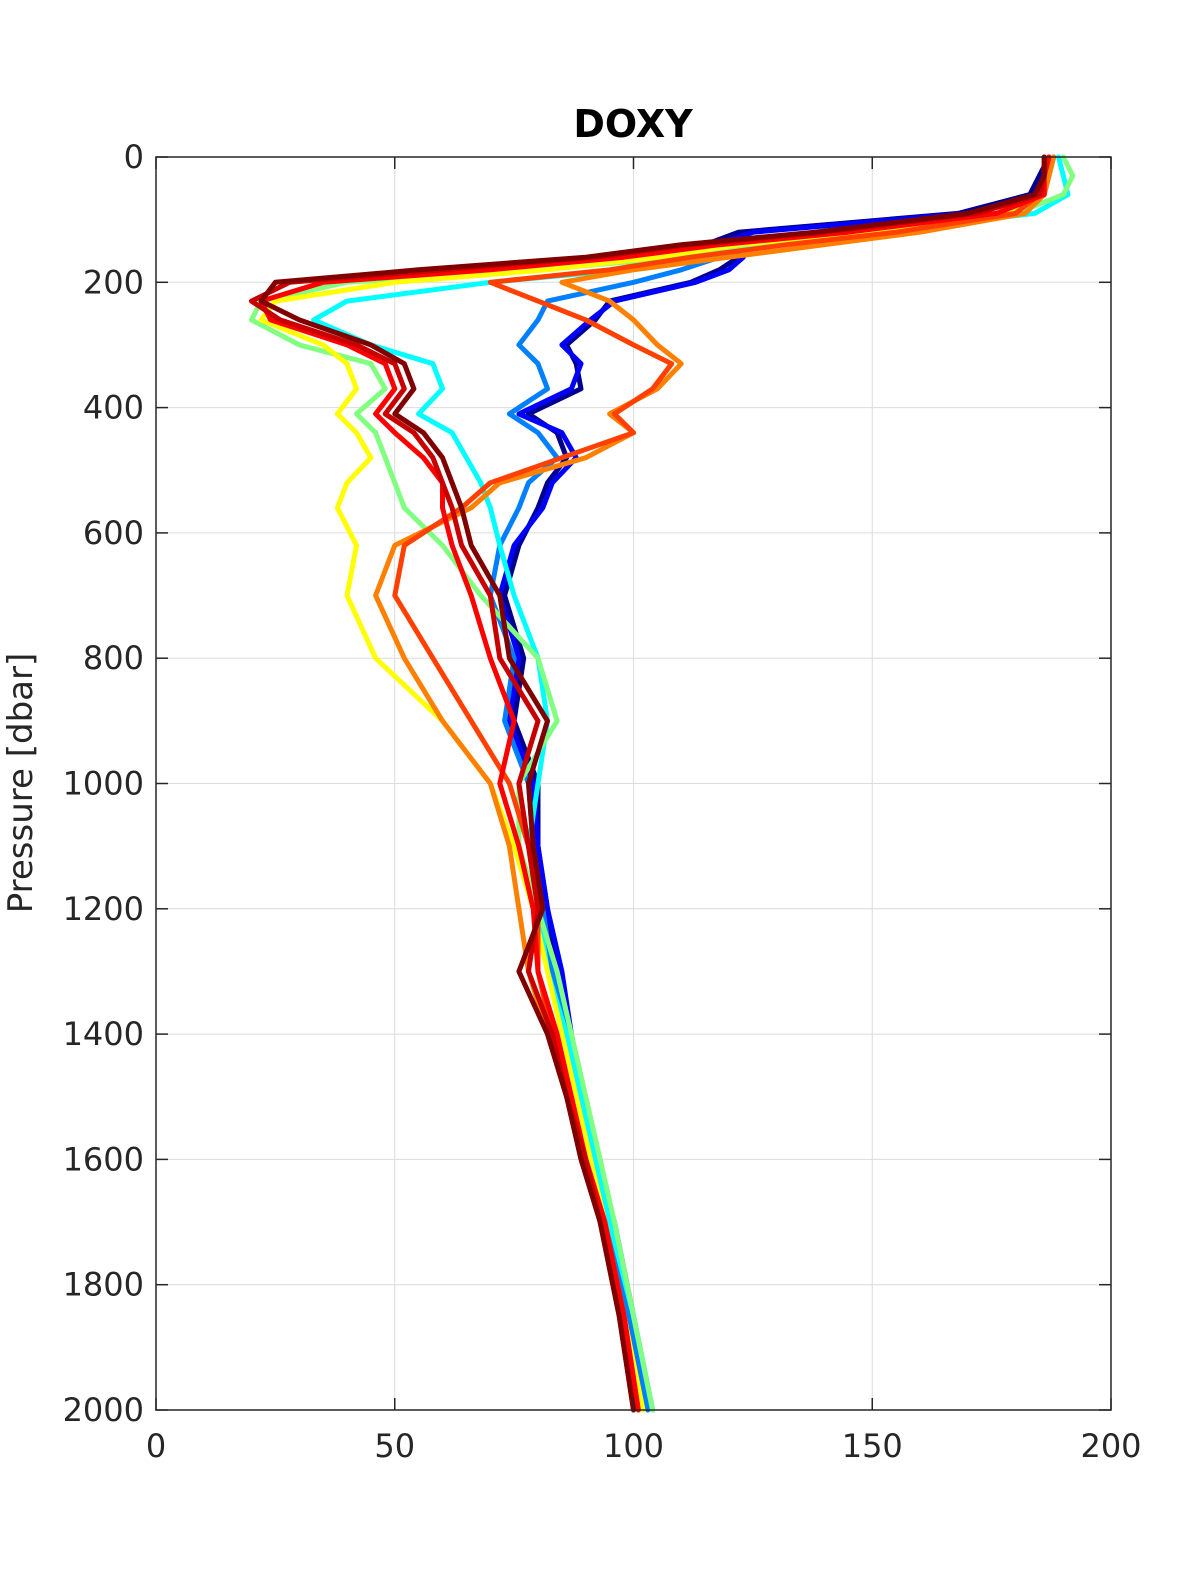 This screenshot has width=1200, height=1580. Describe the element at coordinates (1110, 1446) in the screenshot. I see `x-tick-label: 200` at that location.